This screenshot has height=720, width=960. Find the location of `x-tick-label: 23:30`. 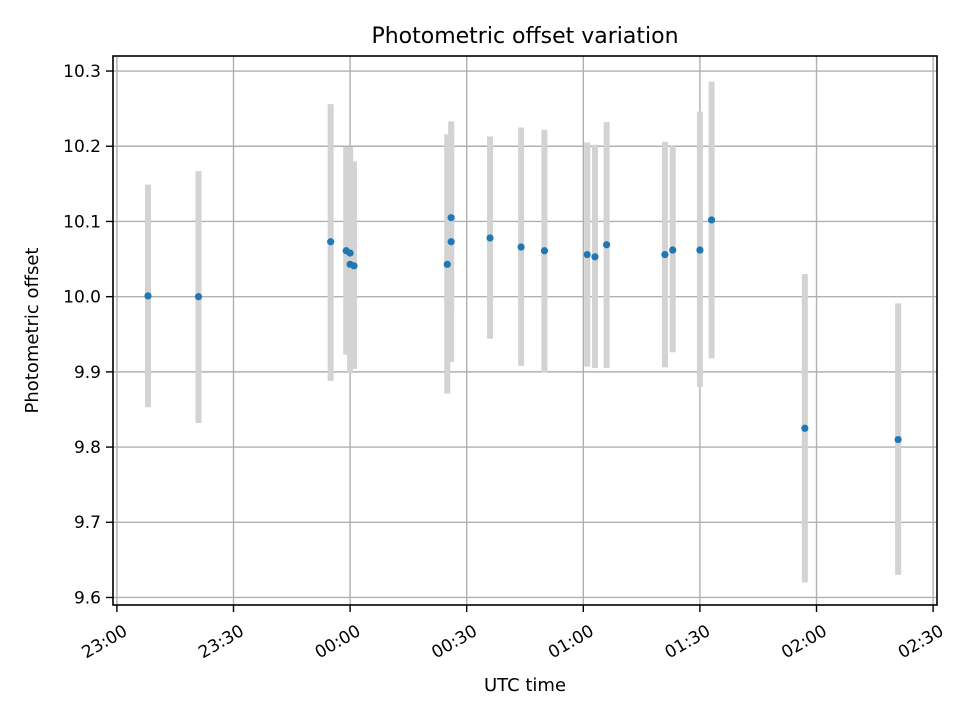

x-tick-label: 23:30 is located at coordinates (221, 642).